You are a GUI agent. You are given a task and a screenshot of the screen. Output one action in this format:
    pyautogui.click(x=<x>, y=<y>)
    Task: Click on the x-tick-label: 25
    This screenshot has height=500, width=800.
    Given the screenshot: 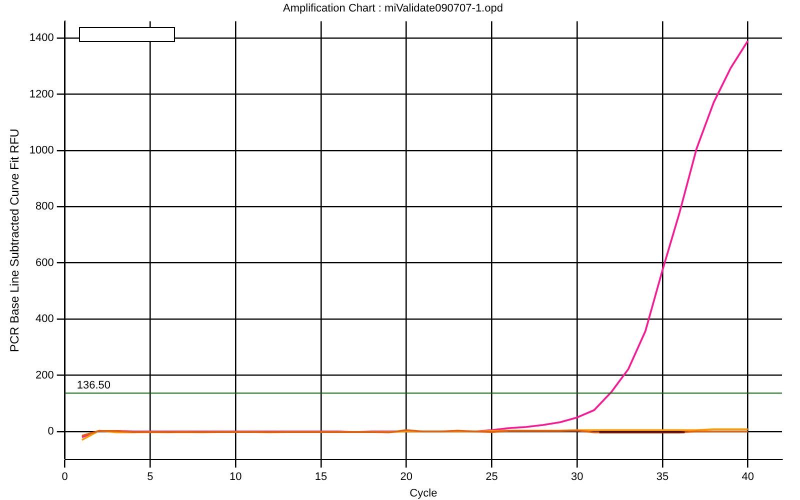 What is the action you would take?
    pyautogui.click(x=492, y=477)
    